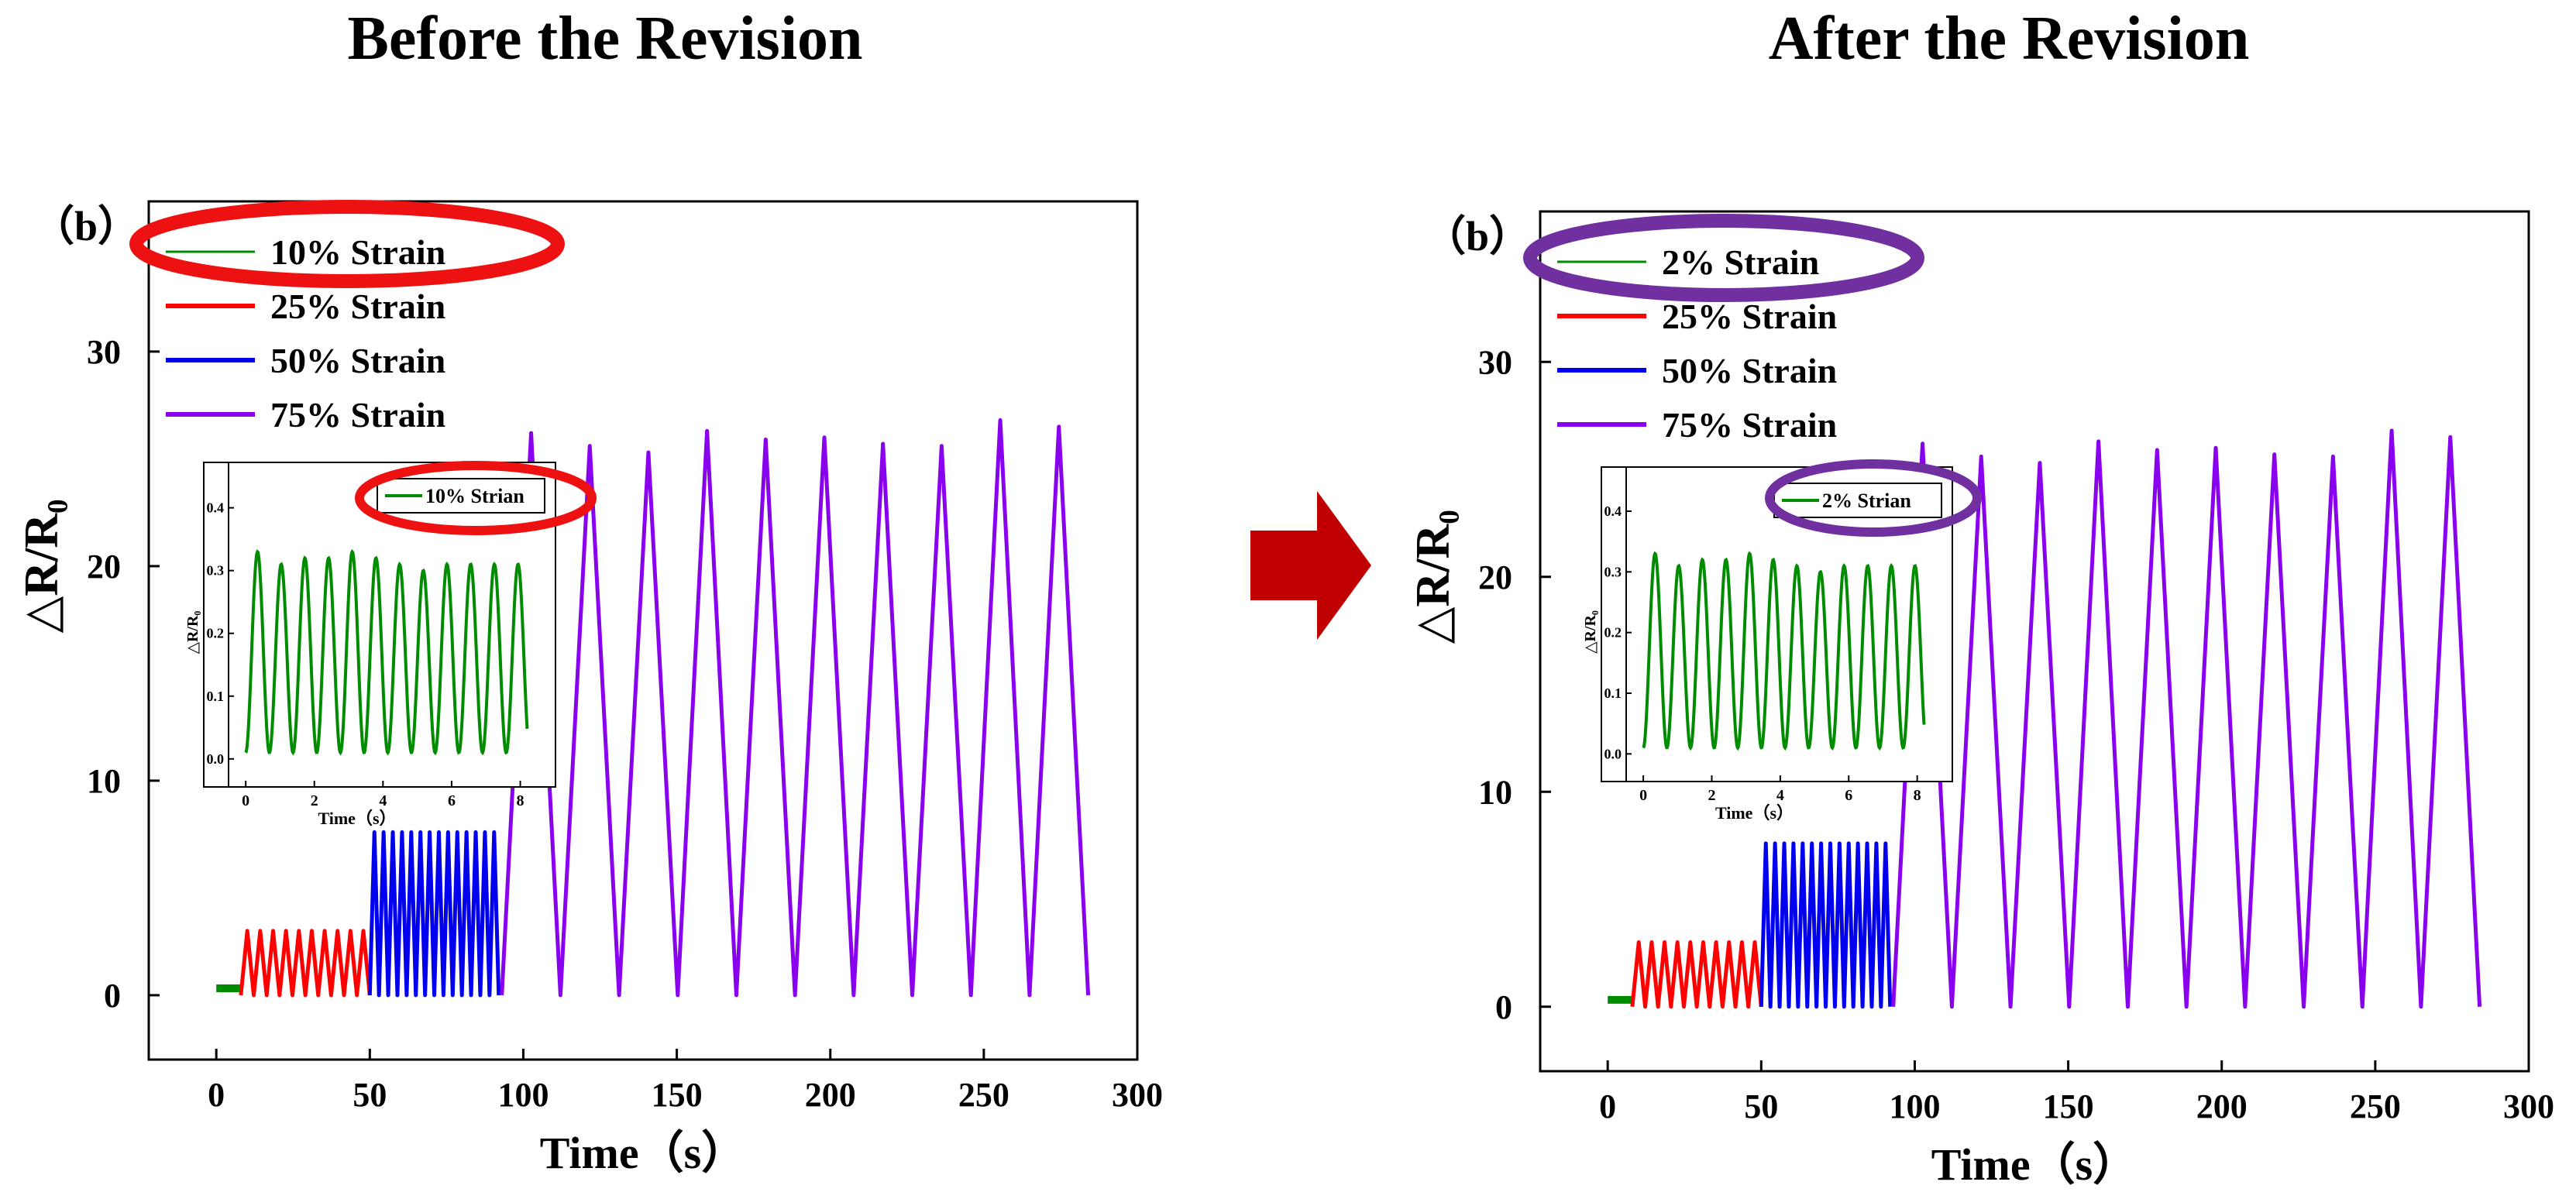 This screenshot has width=2576, height=1199. I want to click on inset-legend-box, so click(461, 496).